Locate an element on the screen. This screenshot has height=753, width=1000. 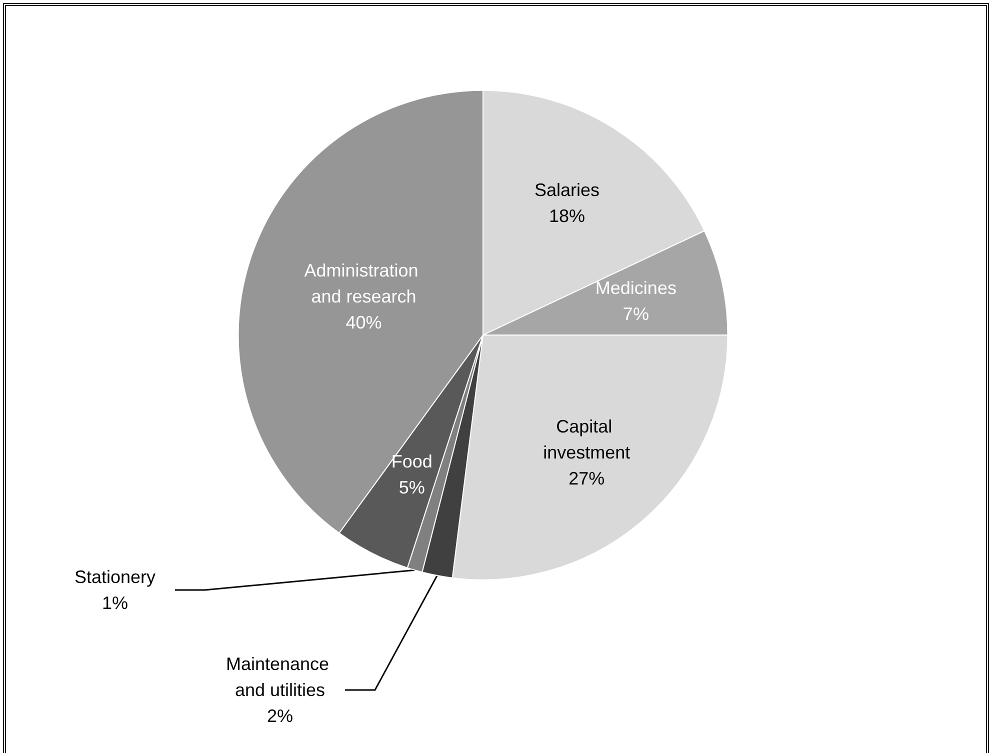
slice-label: Salaries is located at coordinates (567, 190).